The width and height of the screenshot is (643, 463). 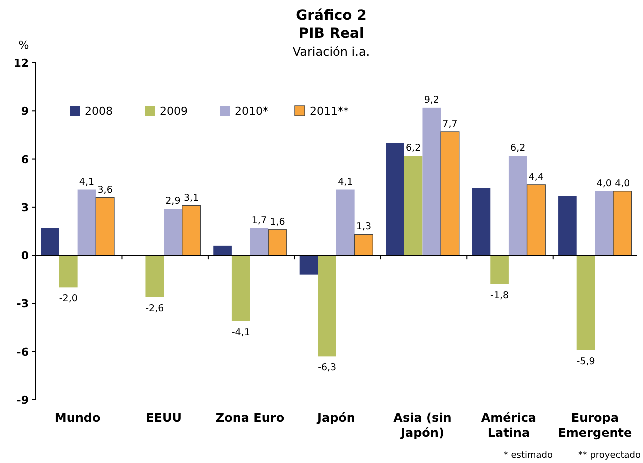 I want to click on y-tick-label: 6, so click(x=25, y=159).